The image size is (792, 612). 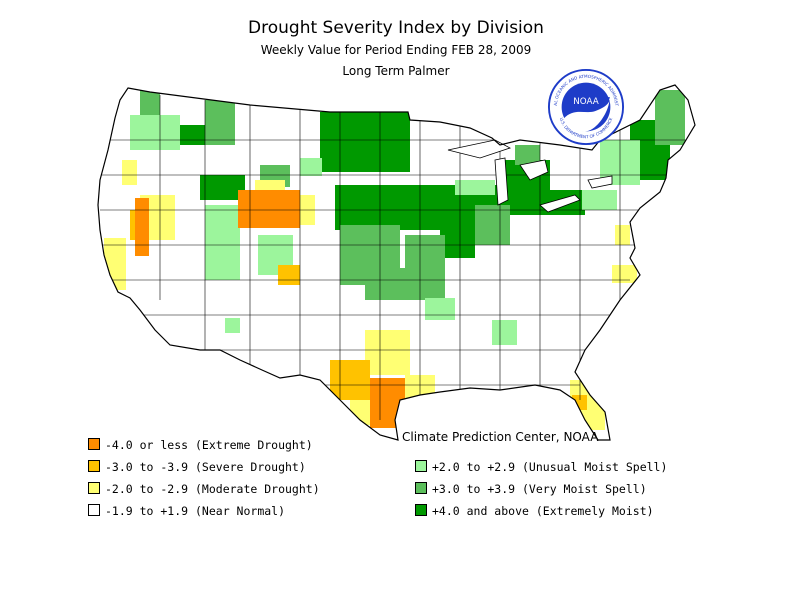 I want to click on legend-label: -1.9 to +1.9 (Near Normal), so click(x=195, y=511).